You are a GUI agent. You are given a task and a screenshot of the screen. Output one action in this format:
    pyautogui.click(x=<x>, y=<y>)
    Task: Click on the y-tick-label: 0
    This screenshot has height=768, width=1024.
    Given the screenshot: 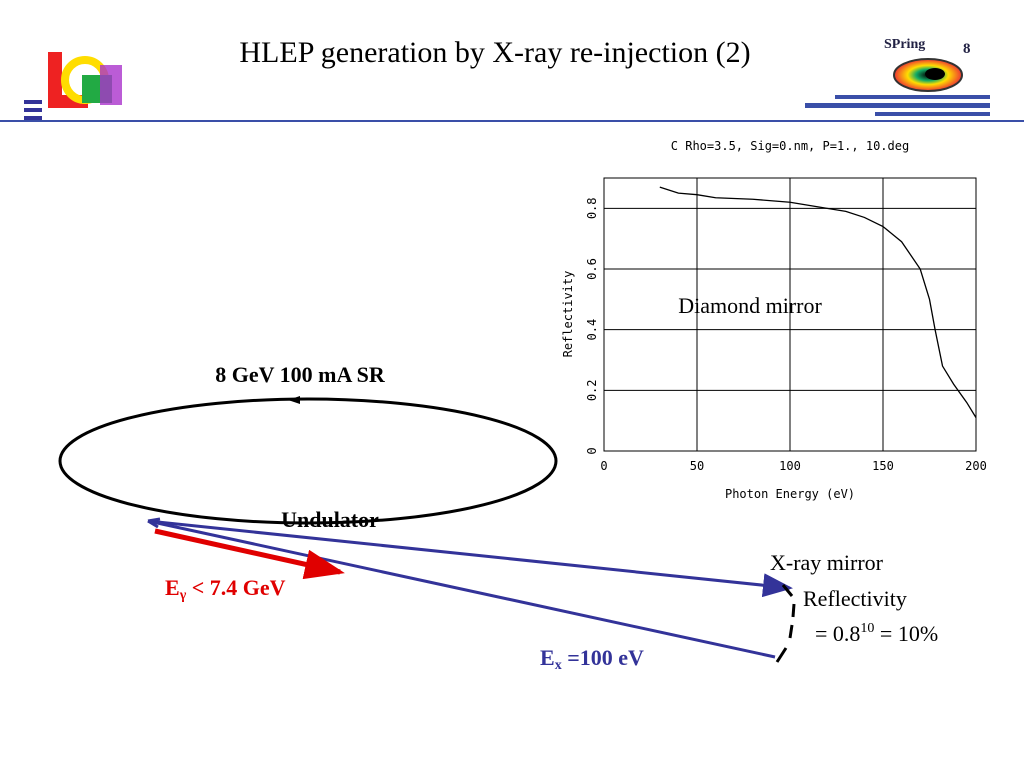 What is the action you would take?
    pyautogui.click(x=592, y=450)
    